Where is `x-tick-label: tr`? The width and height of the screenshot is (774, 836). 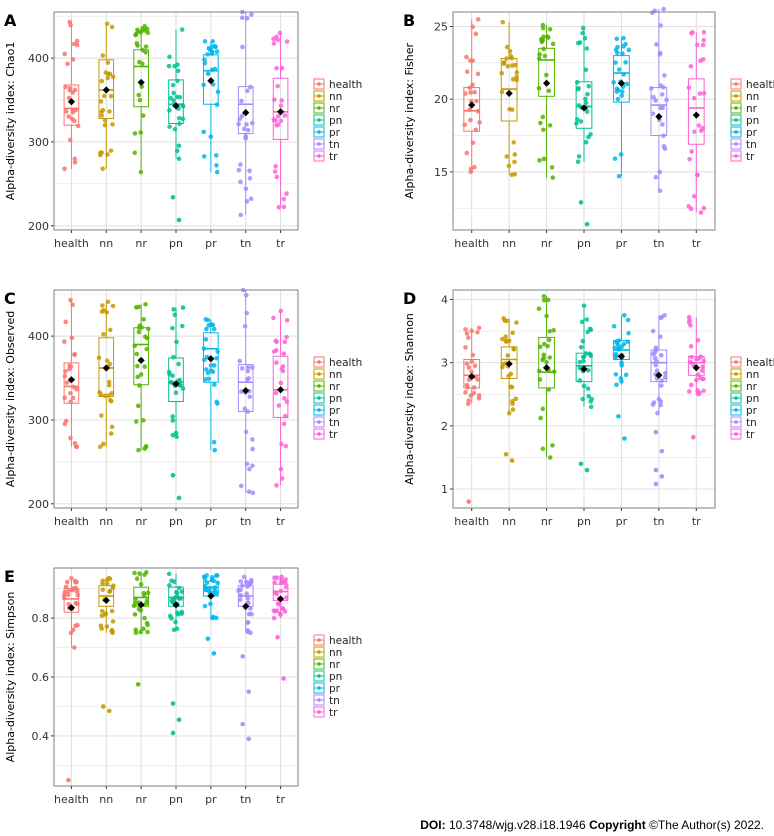
x-tick-label: tr is located at coordinates (696, 521).